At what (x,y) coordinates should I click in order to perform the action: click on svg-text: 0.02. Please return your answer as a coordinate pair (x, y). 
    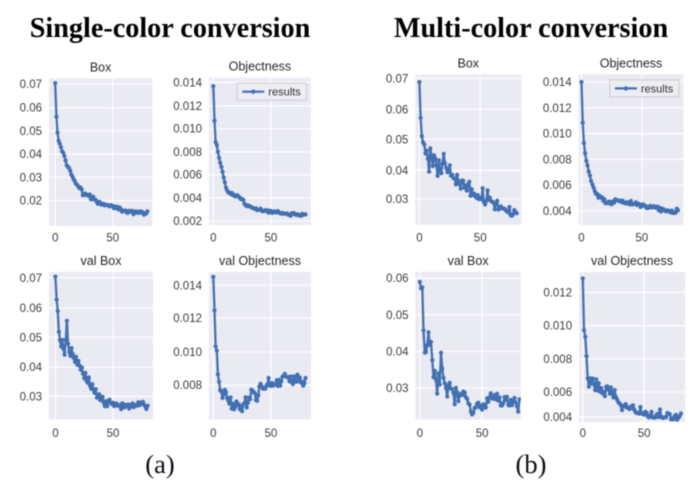
    Looking at the image, I should click on (31, 202).